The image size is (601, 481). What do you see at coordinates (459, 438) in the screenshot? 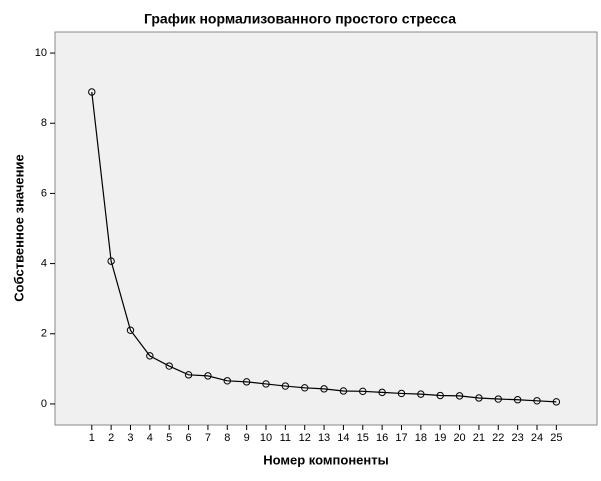
I see `x-tick-label: 20` at bounding box center [459, 438].